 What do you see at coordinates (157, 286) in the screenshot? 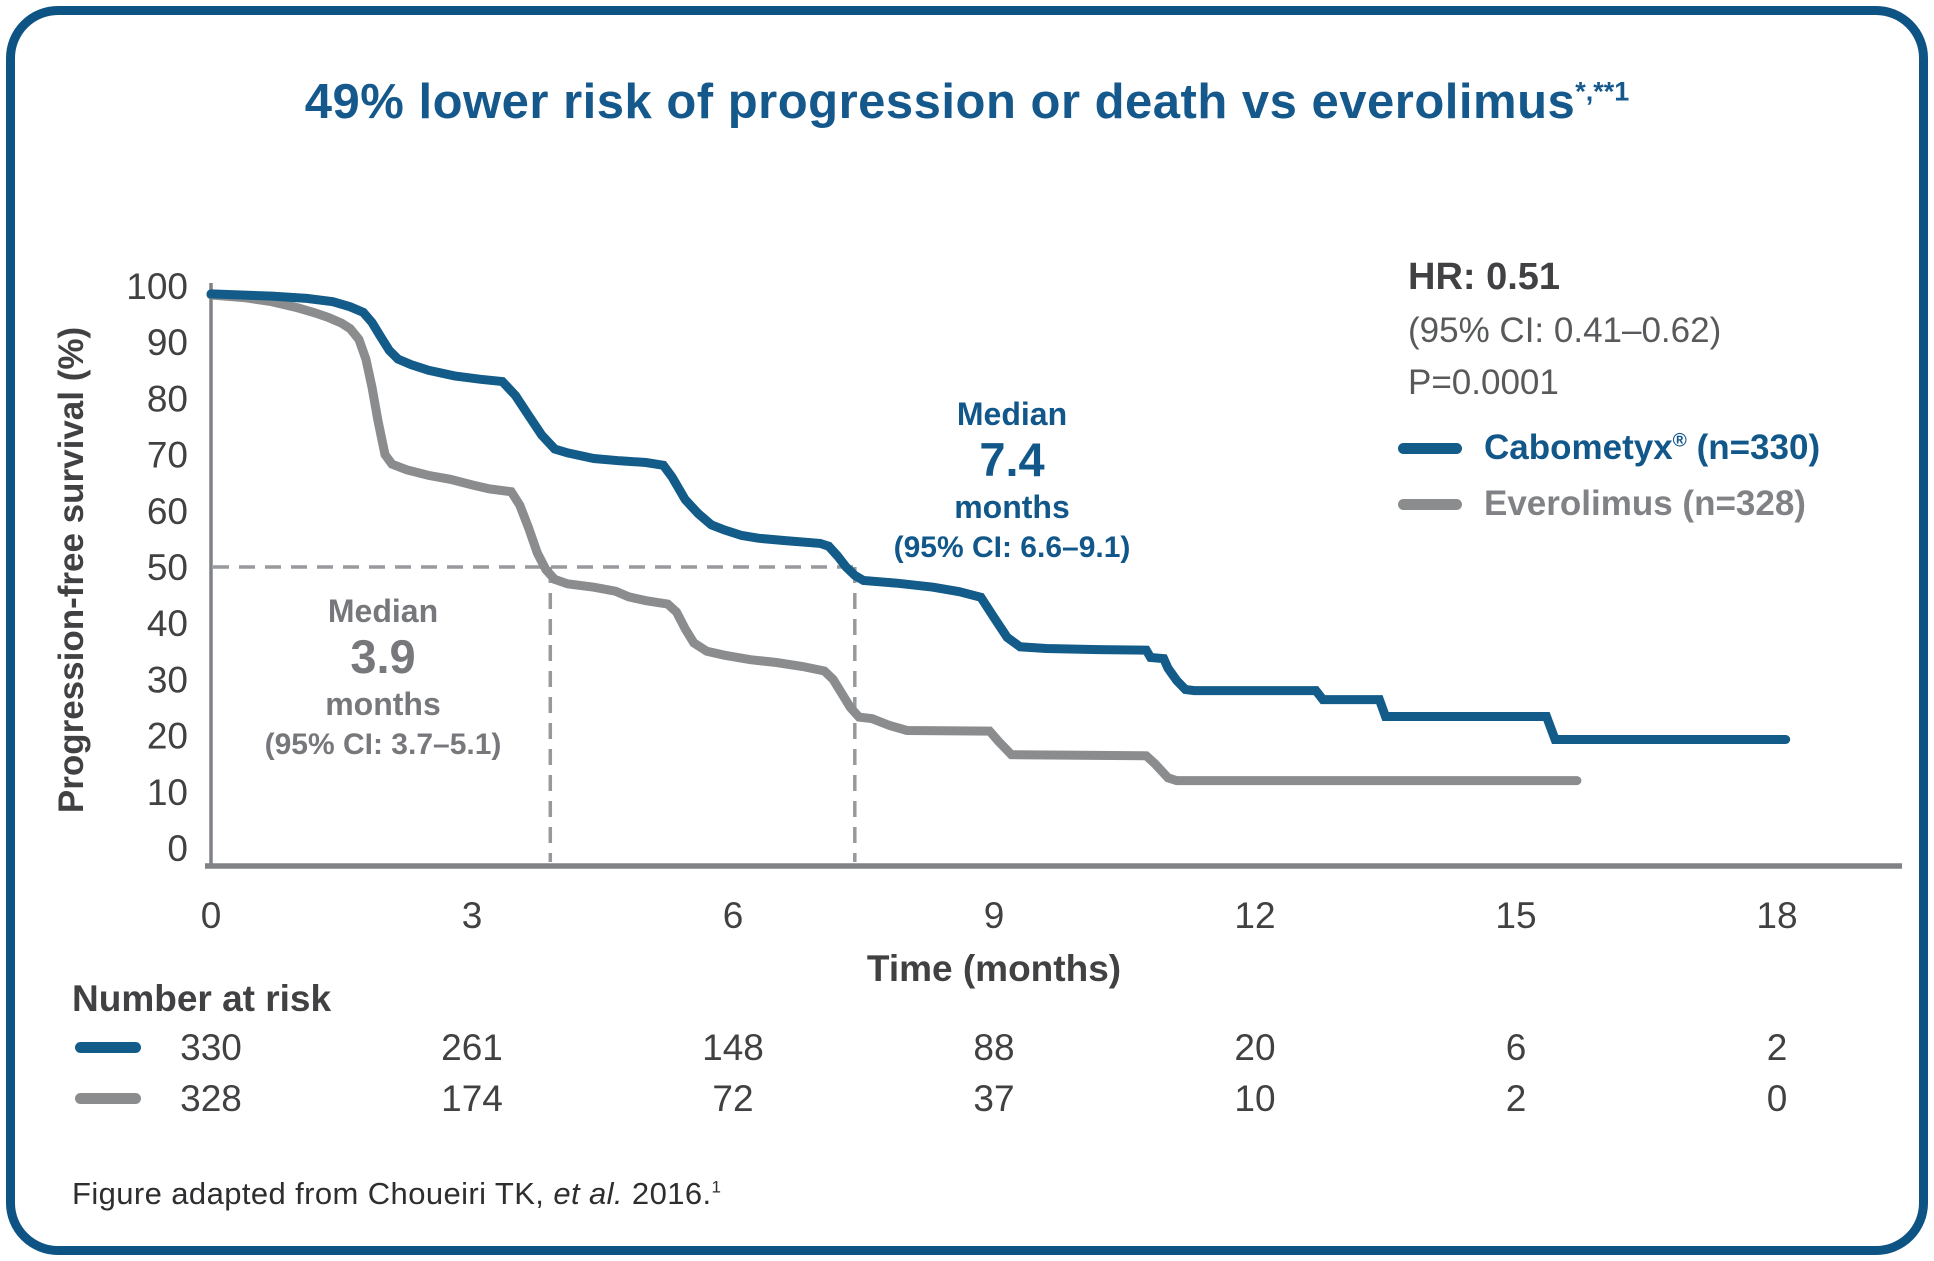
I see `y-tick-label: 100` at bounding box center [157, 286].